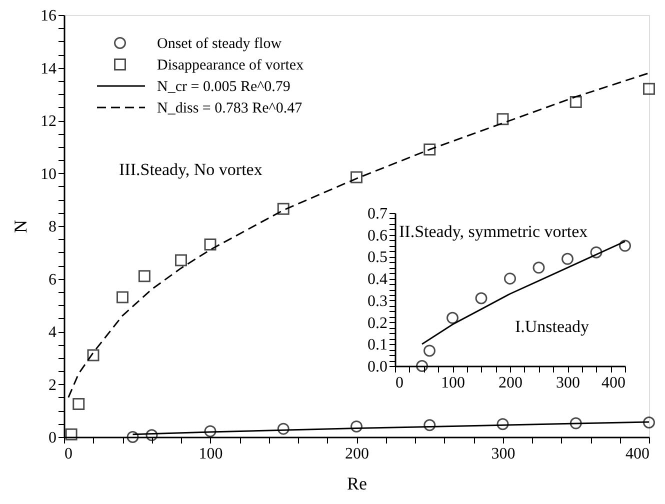 The image size is (665, 504). What do you see at coordinates (357, 484) in the screenshot?
I see `x-axis-title: Re` at bounding box center [357, 484].